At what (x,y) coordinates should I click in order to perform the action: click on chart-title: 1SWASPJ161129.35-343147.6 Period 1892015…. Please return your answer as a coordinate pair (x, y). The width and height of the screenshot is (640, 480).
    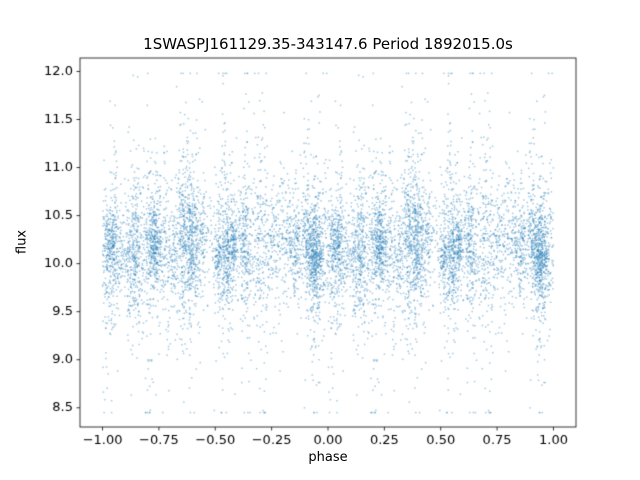
    Looking at the image, I should click on (328, 44).